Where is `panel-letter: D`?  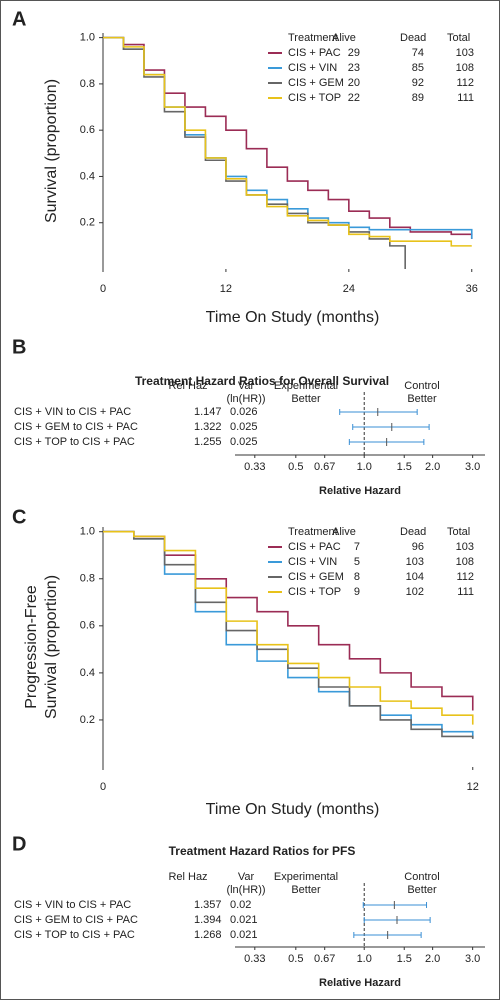 panel-letter: D is located at coordinates (19, 844).